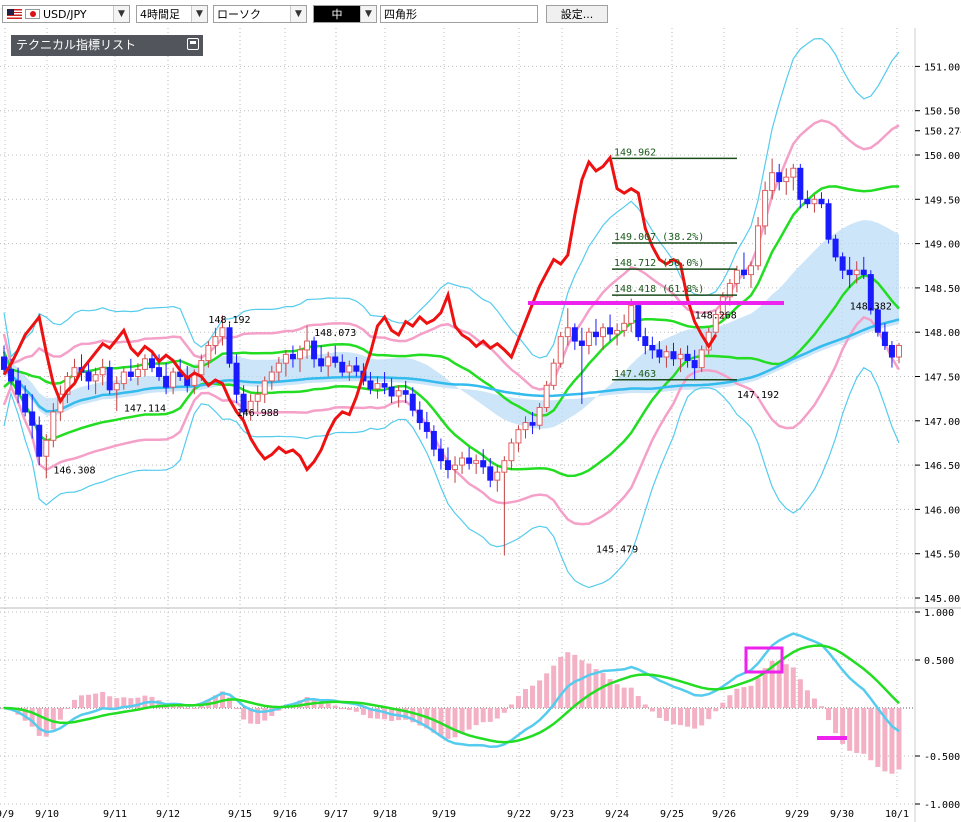 The height and width of the screenshot is (822, 961). What do you see at coordinates (258, 413) in the screenshot?
I see `price-annotation: 146.988` at bounding box center [258, 413].